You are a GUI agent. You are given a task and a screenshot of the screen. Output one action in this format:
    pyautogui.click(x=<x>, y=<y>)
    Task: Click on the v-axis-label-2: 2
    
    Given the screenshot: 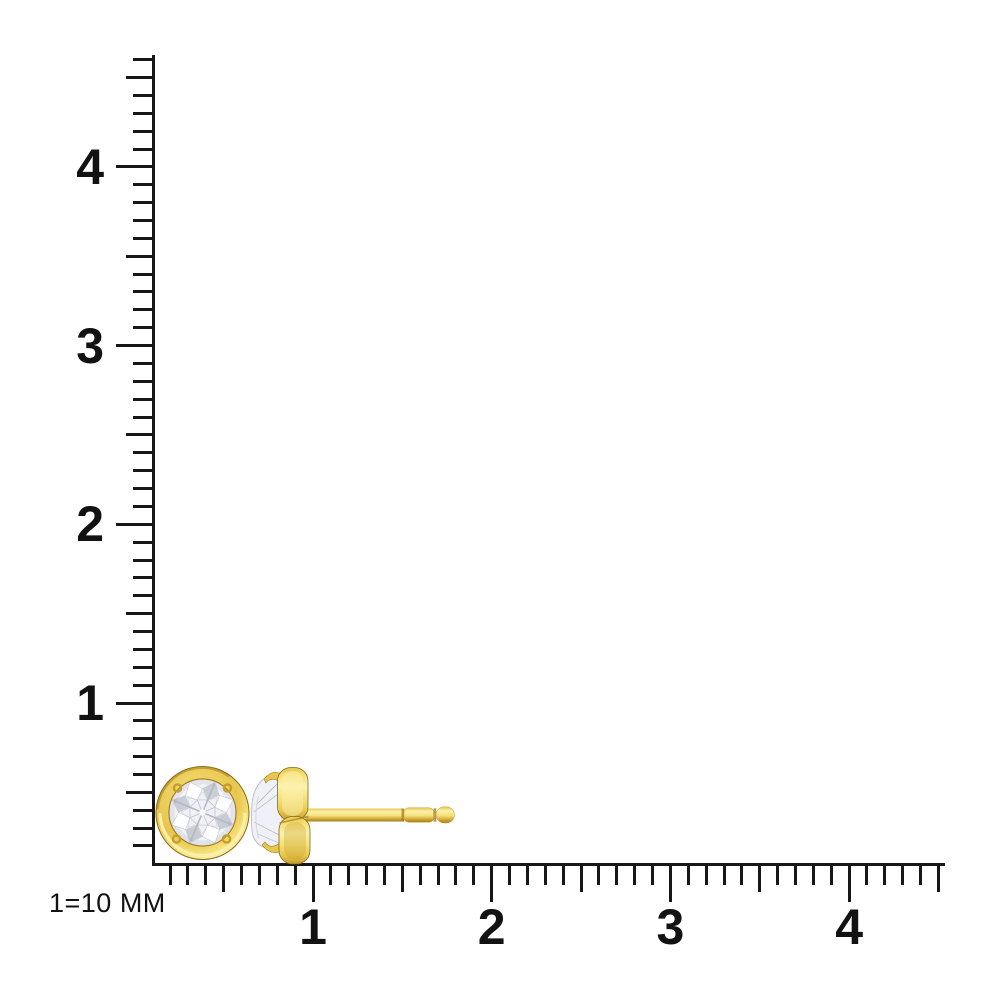 What is the action you would take?
    pyautogui.click(x=90, y=524)
    